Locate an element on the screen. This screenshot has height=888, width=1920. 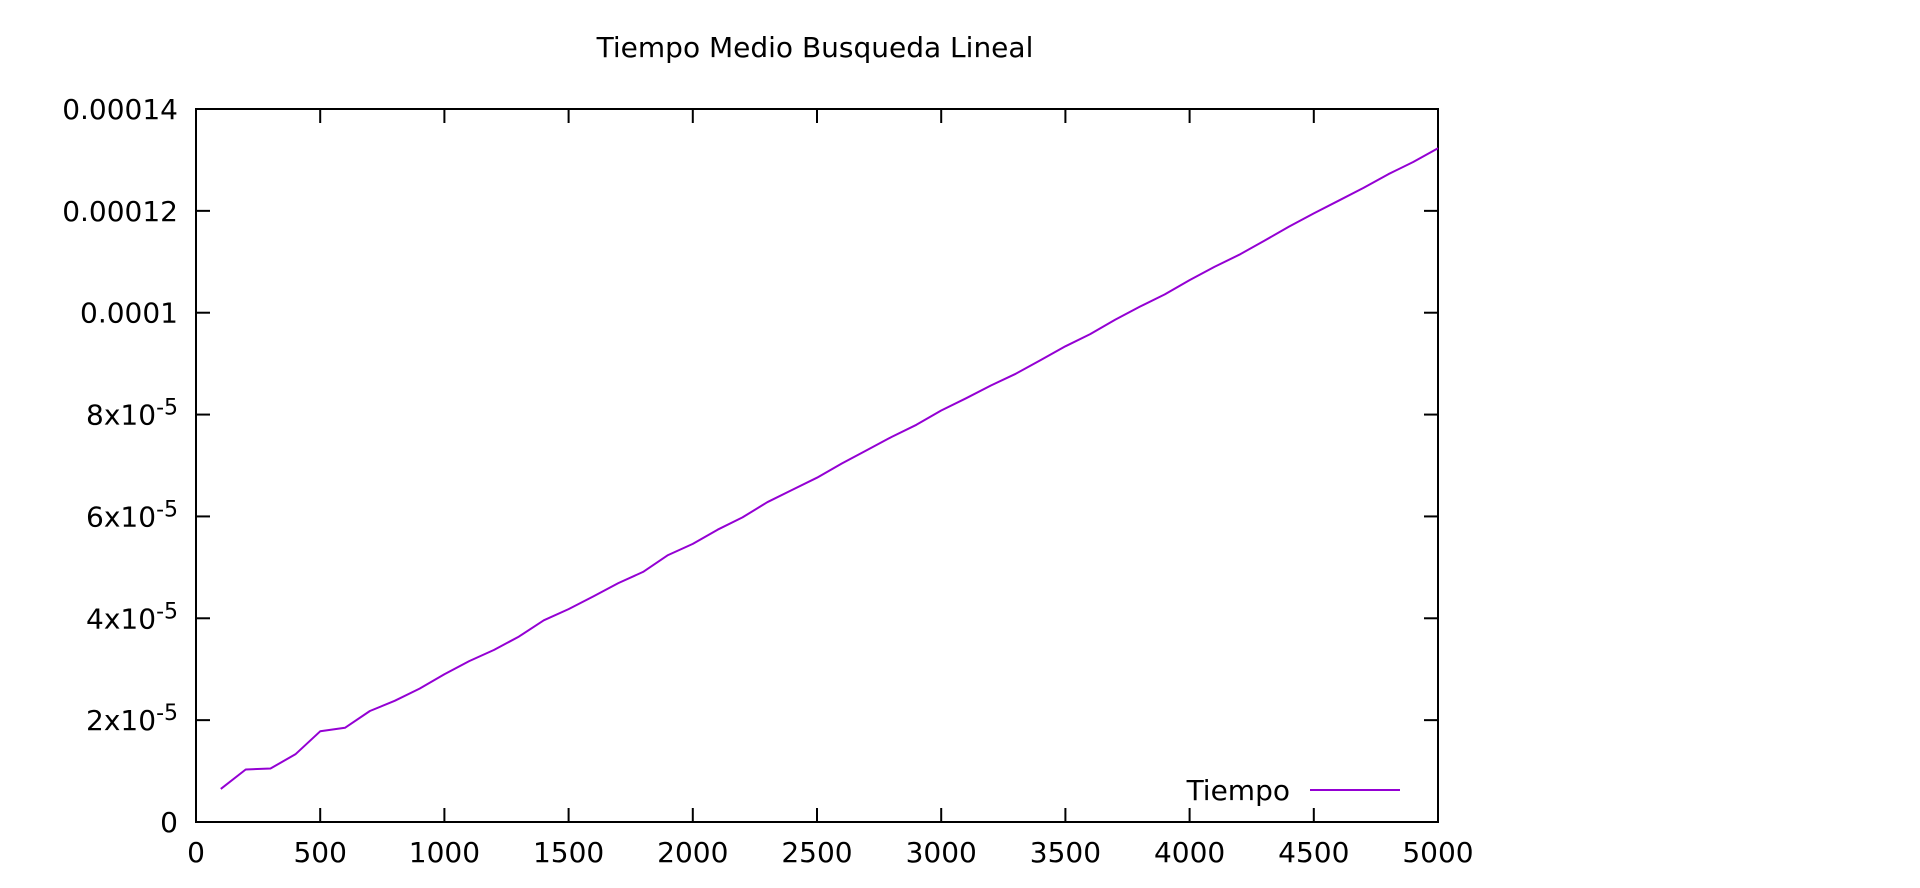
y-tick-label: 0 is located at coordinates (169, 822).